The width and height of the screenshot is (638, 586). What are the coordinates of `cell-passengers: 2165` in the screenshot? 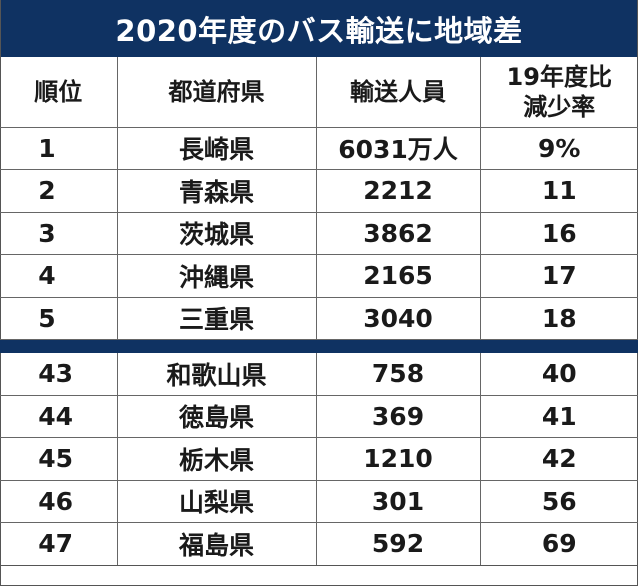 It's located at (398, 276).